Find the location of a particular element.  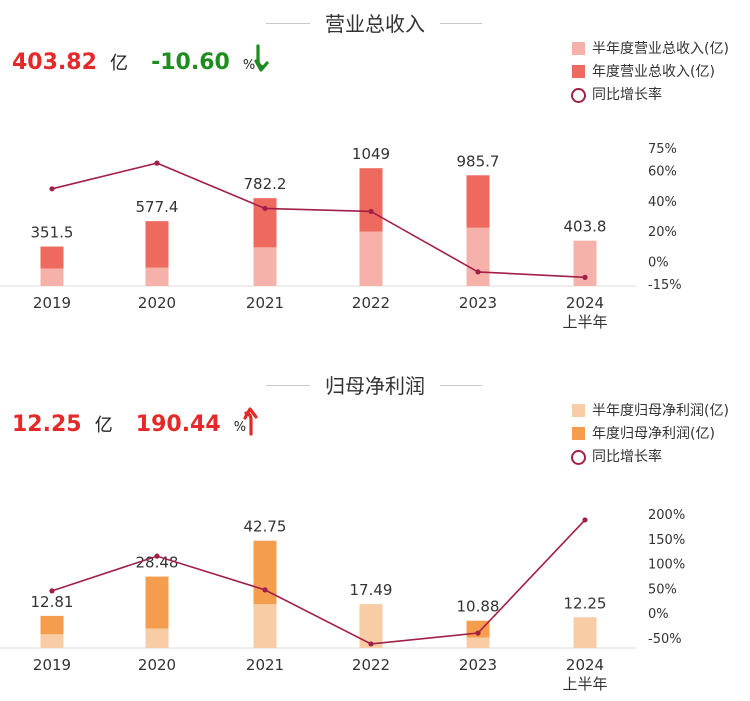

y2-tick-label: 75% is located at coordinates (662, 149).